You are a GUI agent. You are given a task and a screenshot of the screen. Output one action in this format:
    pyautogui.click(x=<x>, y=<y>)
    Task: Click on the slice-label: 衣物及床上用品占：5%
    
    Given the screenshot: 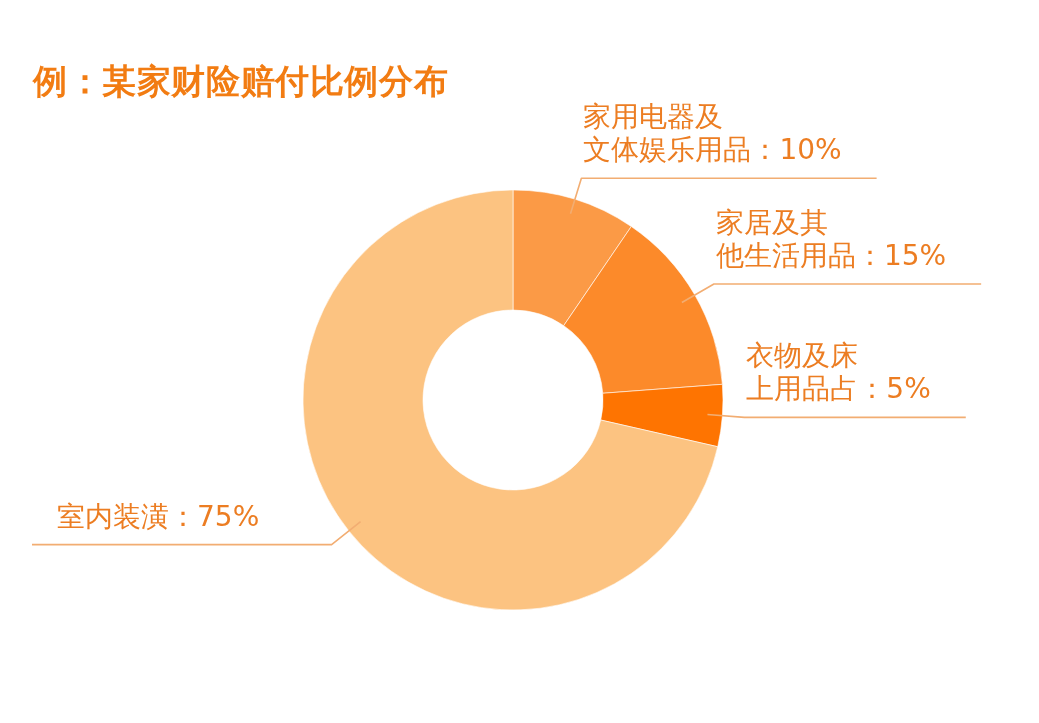 What is the action you would take?
    pyautogui.click(x=838, y=372)
    